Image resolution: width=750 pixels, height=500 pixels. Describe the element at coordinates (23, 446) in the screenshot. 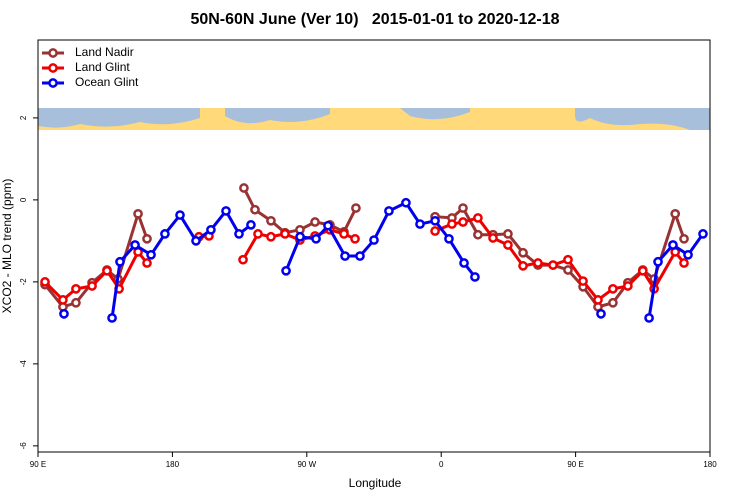

I see `y-tick-label: -6` at that location.